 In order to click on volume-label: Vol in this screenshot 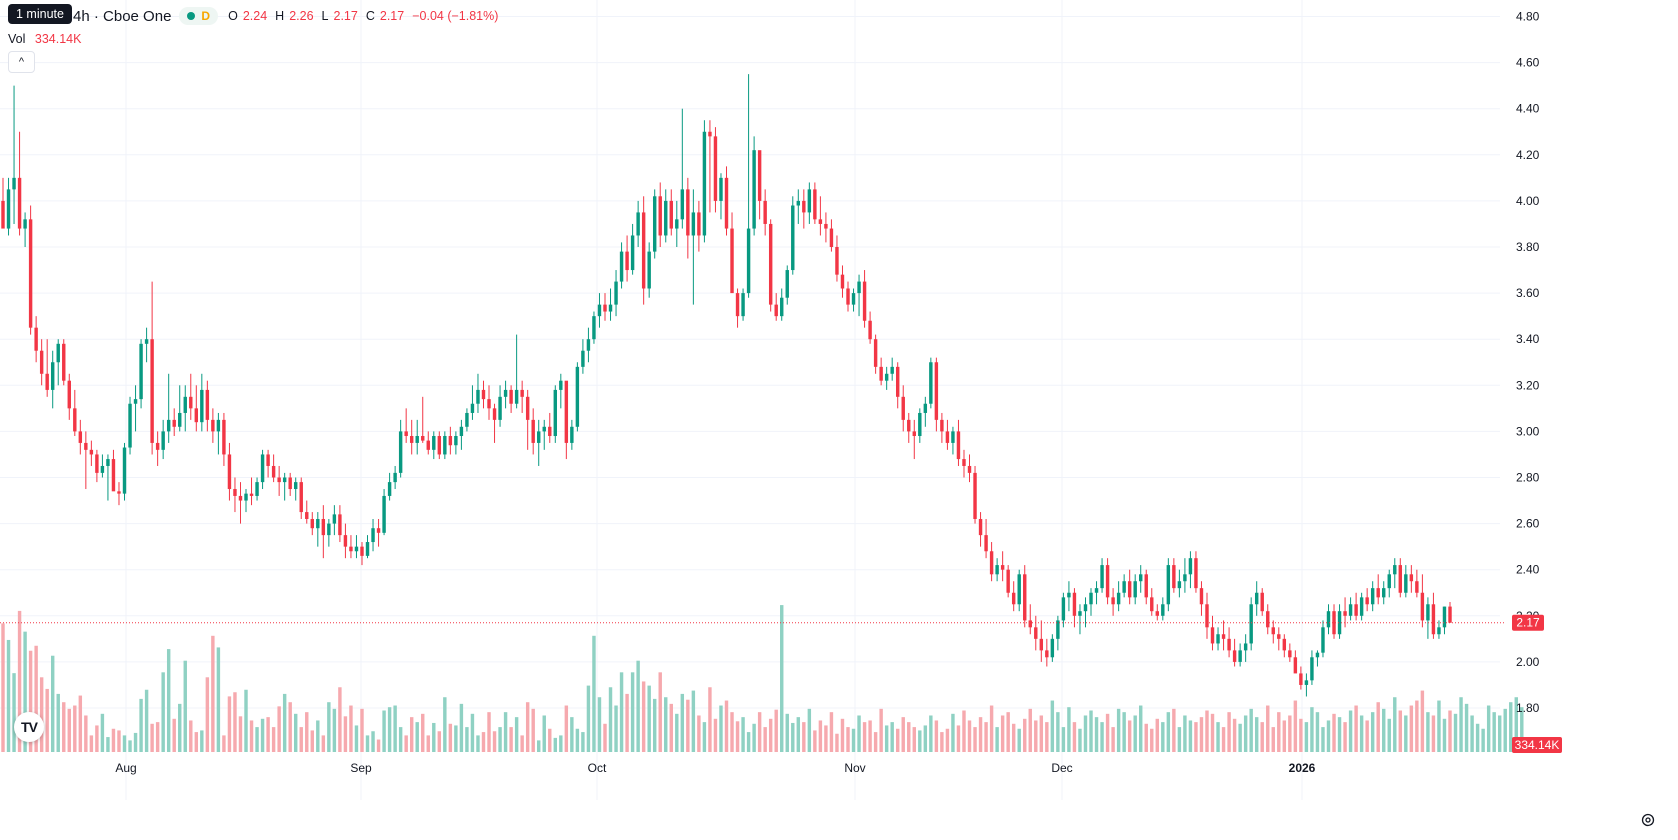, I will do `click(17, 39)`.